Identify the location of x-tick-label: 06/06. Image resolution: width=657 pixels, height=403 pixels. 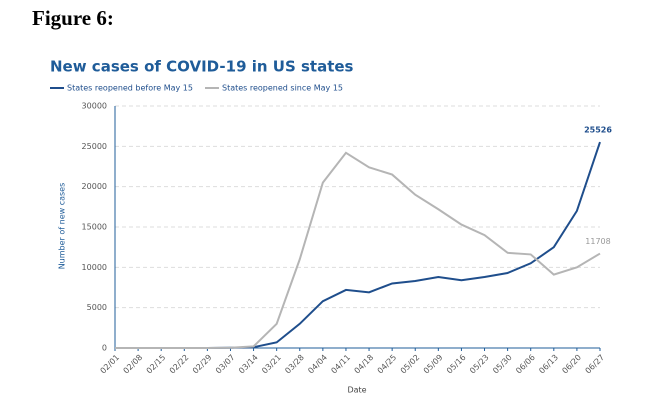
(525, 364).